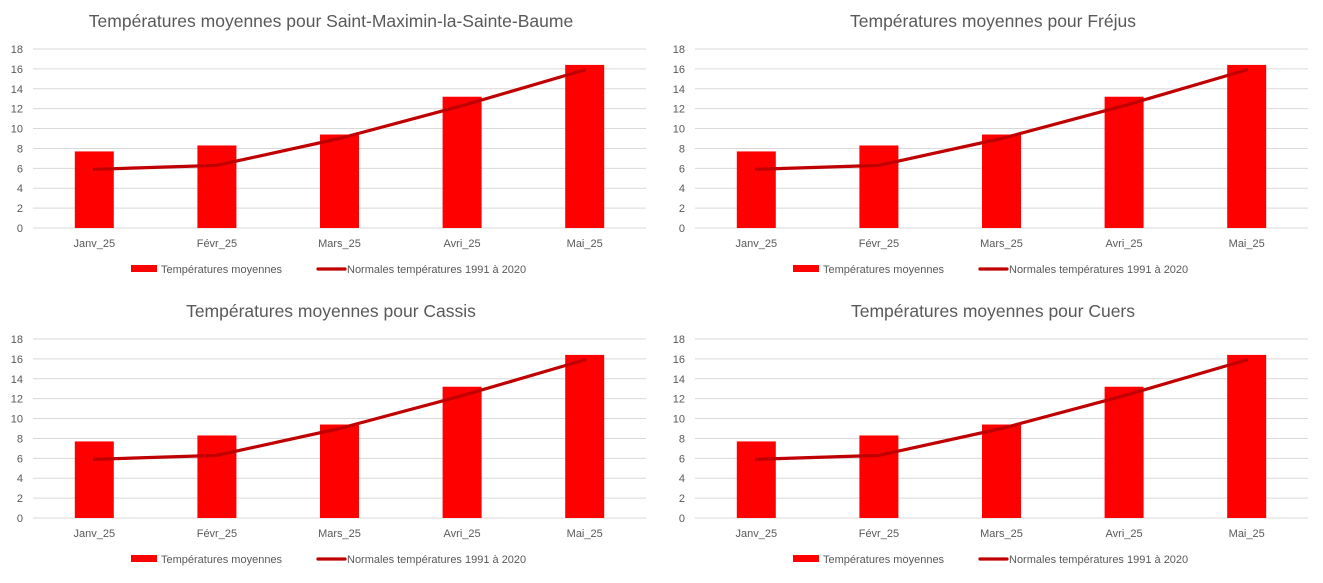  What do you see at coordinates (993, 21) in the screenshot?
I see `chart-title: Températures moyennes pour Fréjus` at bounding box center [993, 21].